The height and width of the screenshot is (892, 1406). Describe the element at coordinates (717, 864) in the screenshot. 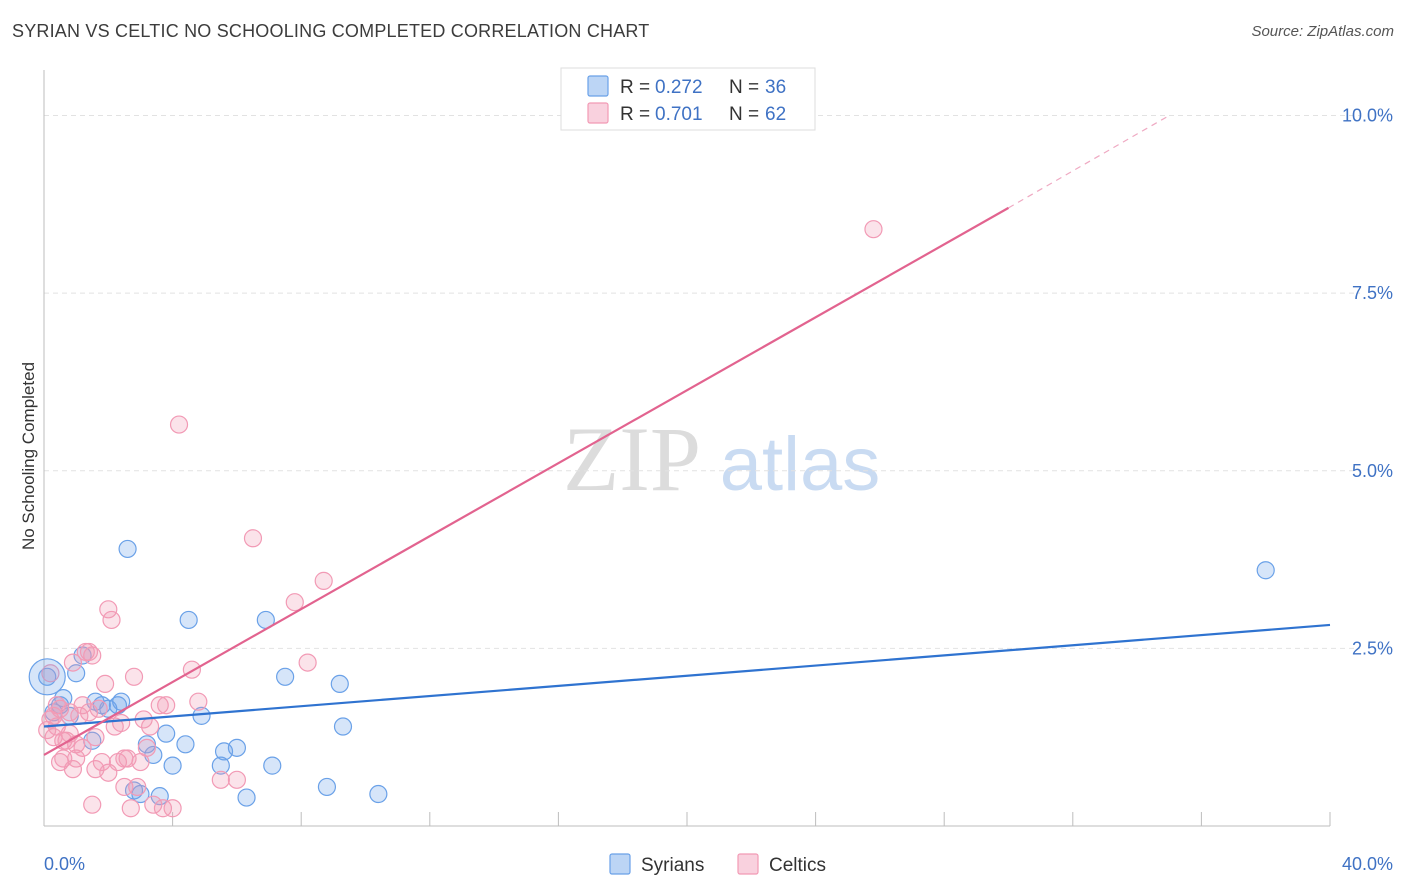

I see `series-legend: Syrians Celtics` at that location.